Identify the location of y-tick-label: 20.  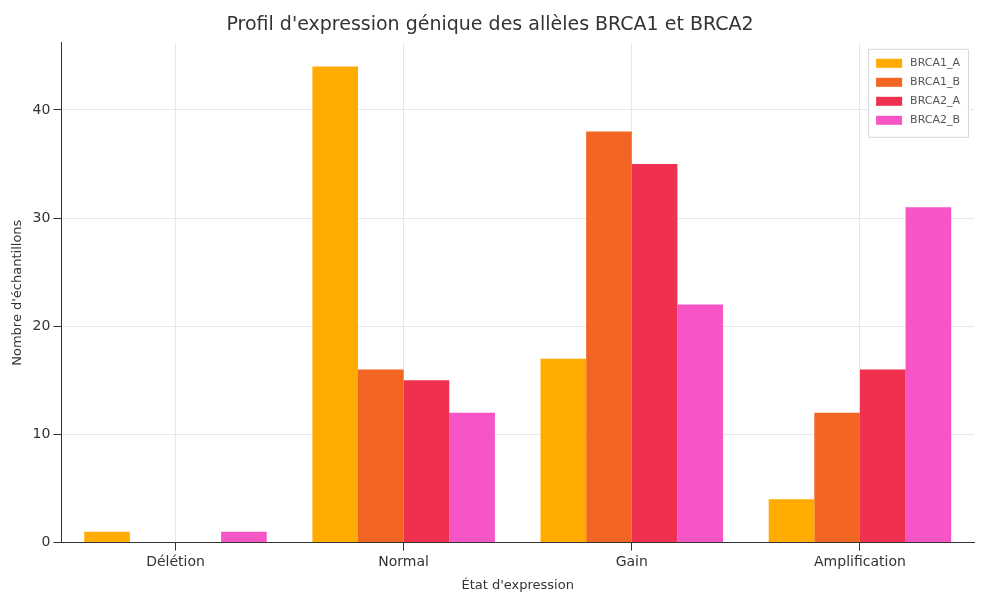
(41, 324).